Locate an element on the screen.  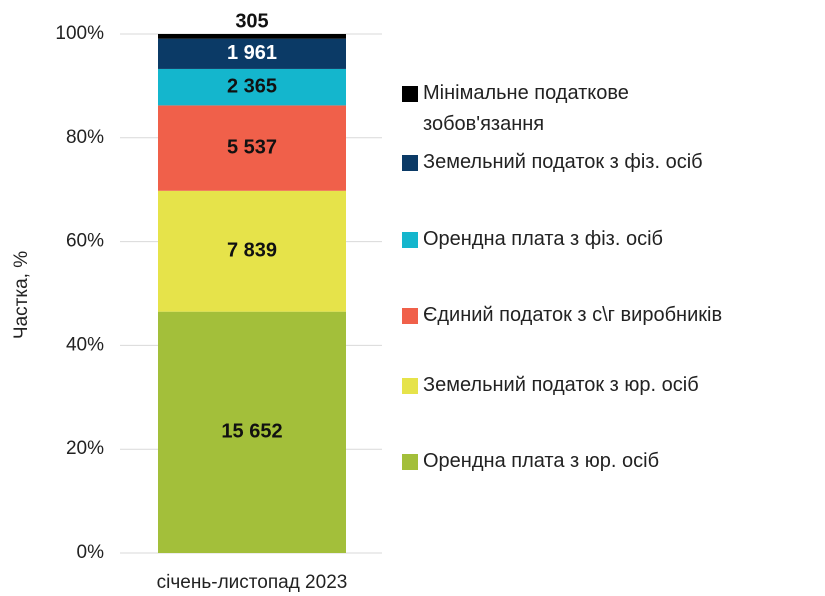
data-label: 2 365 is located at coordinates (252, 86).